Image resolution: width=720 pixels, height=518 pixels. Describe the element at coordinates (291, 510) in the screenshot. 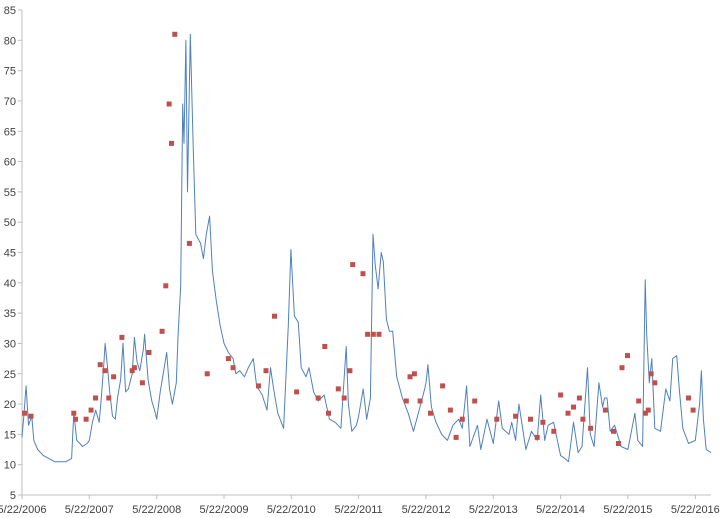

I see `x-tick-label: 5/22/2010` at that location.